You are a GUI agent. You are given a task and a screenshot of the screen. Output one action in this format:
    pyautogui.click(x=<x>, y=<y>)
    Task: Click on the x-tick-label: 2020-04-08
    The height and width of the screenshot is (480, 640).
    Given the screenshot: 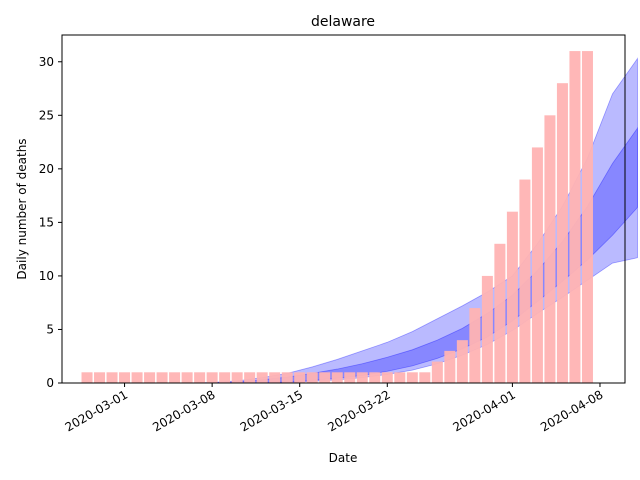 What is the action you would take?
    pyautogui.click(x=571, y=410)
    